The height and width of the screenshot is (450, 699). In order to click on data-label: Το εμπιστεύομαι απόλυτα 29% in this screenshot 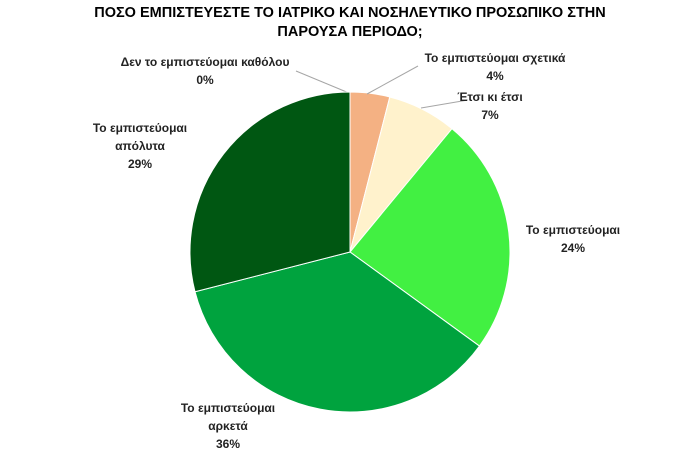, I will do `click(140, 146)`.